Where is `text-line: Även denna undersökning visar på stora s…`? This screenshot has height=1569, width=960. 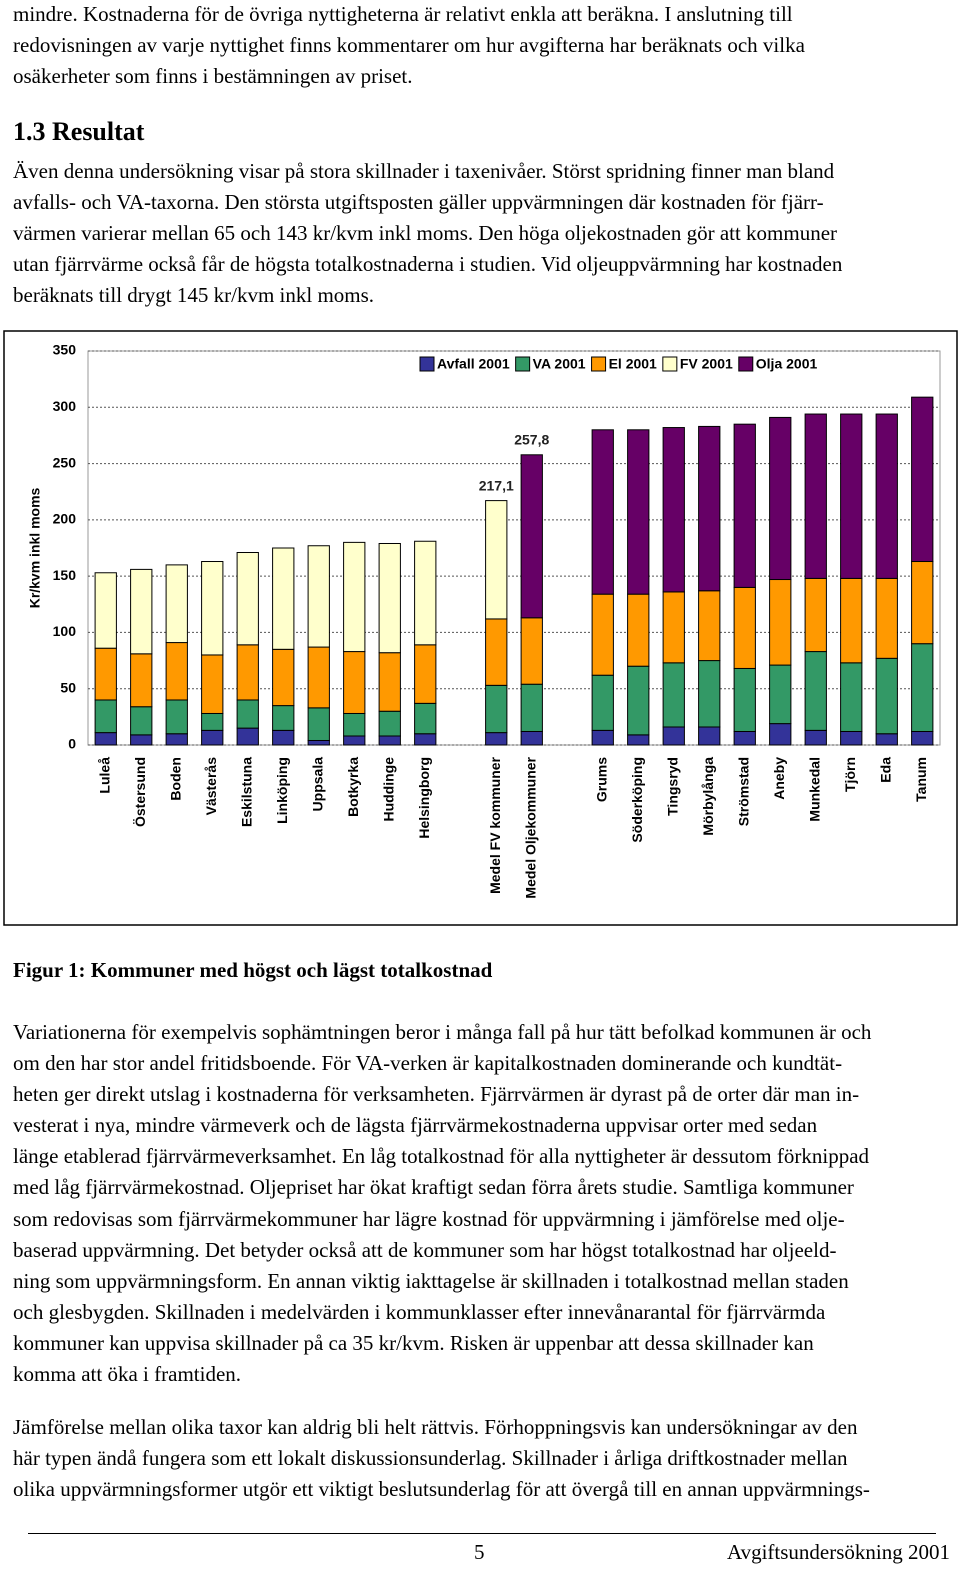
text-line: Även denna undersökning visar på stora s… is located at coordinates (424, 171).